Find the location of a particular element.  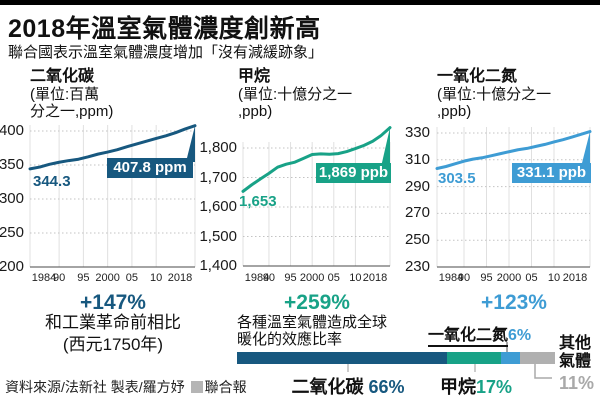

y-tick-label: 300 is located at coordinates (12, 198).